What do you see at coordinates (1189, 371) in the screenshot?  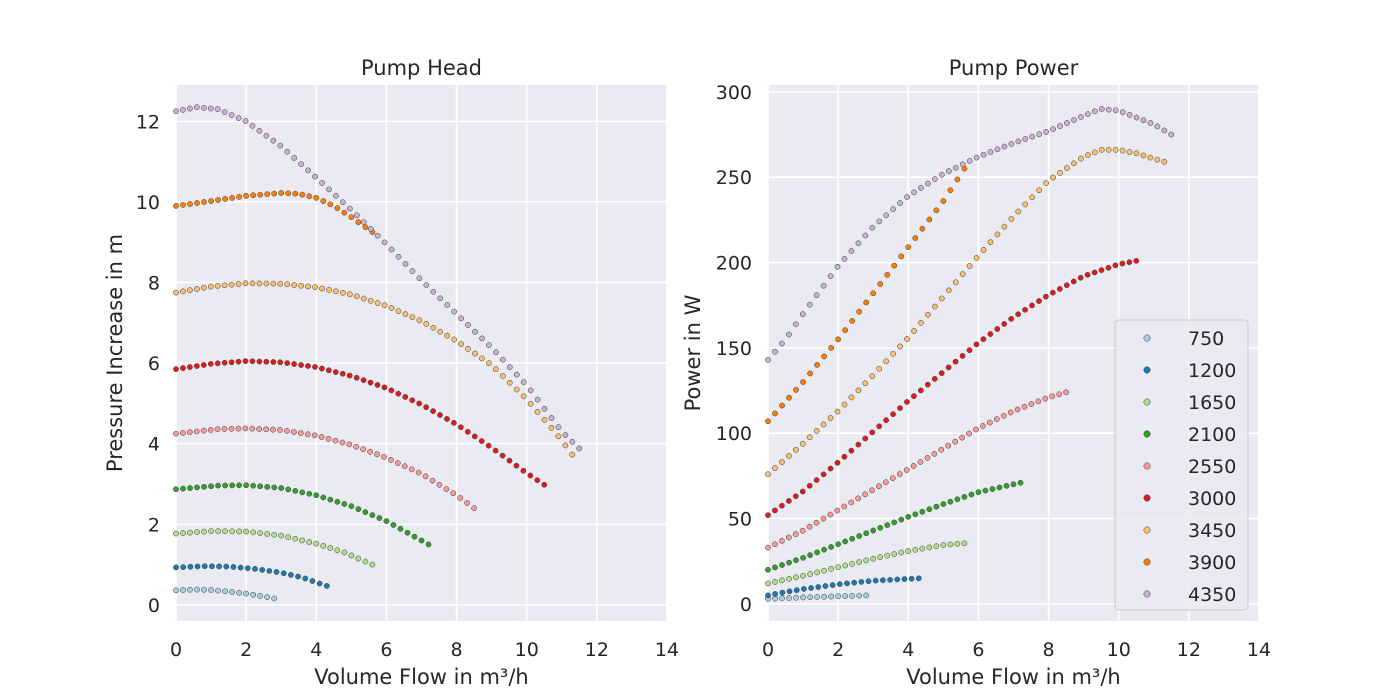 I see `legend-entry-1200: 1200` at bounding box center [1189, 371].